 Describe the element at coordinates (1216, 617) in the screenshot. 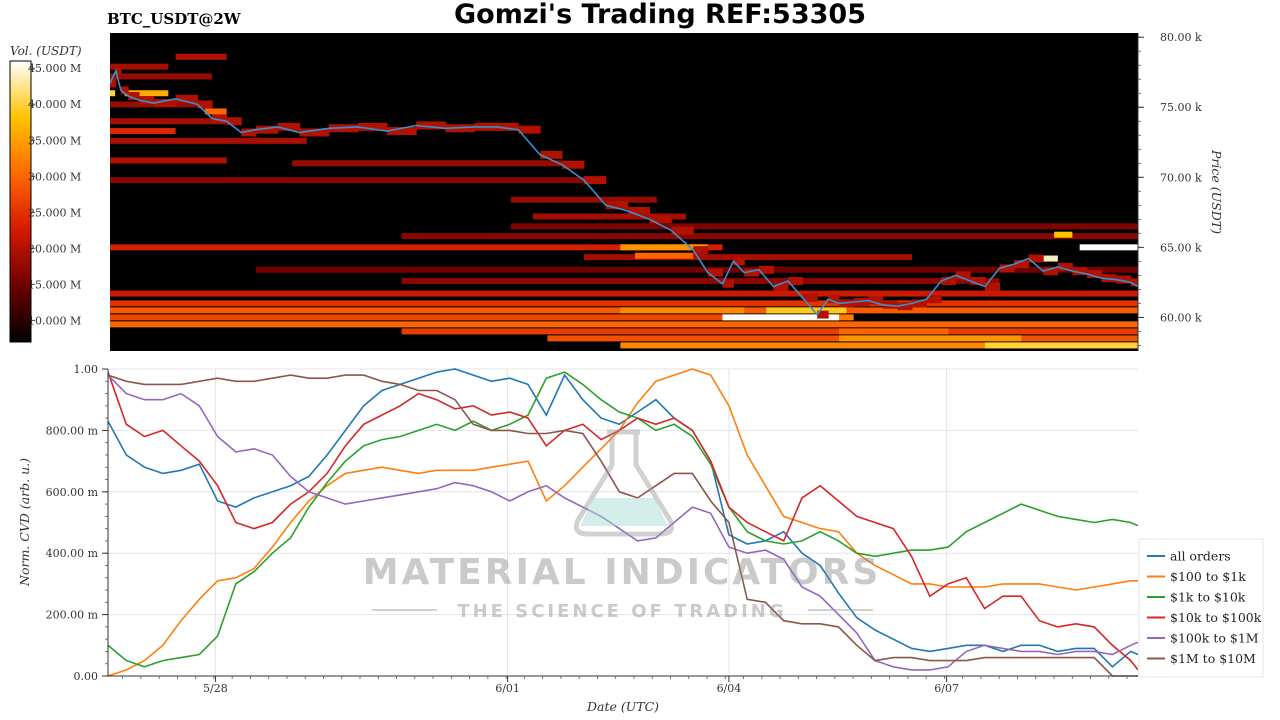

I see `legend-label: $10k to $100k` at that location.